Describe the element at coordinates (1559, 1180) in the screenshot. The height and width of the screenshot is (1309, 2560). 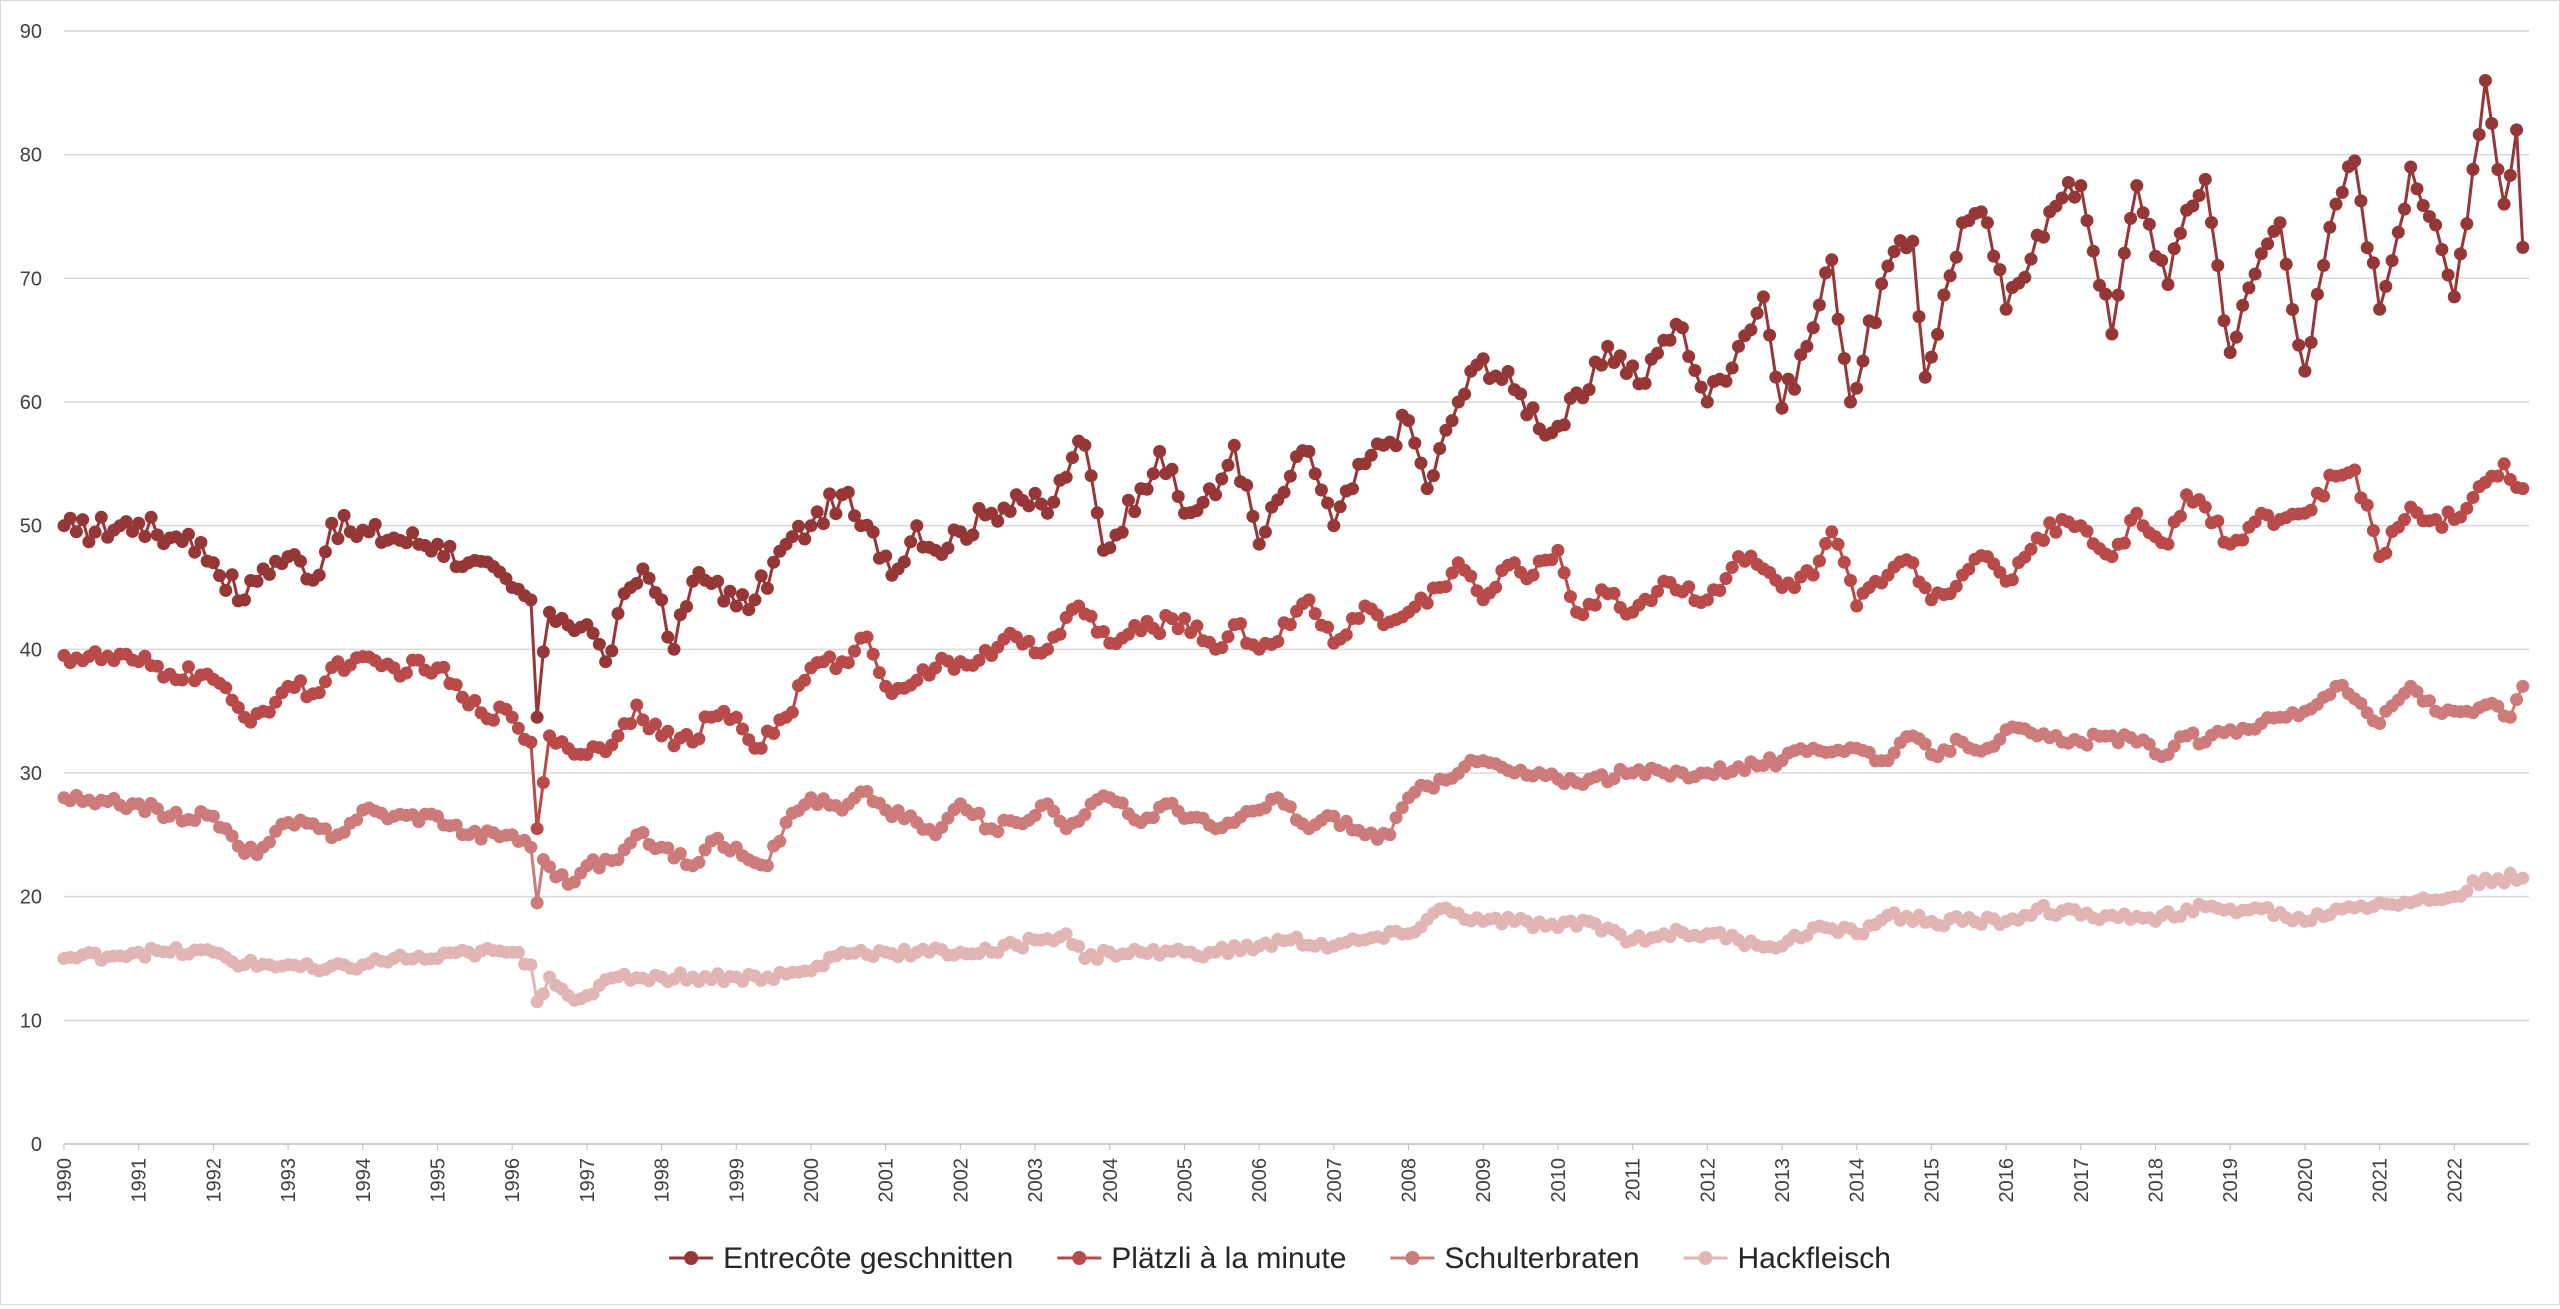
I see `x-tick-label: 2010` at that location.